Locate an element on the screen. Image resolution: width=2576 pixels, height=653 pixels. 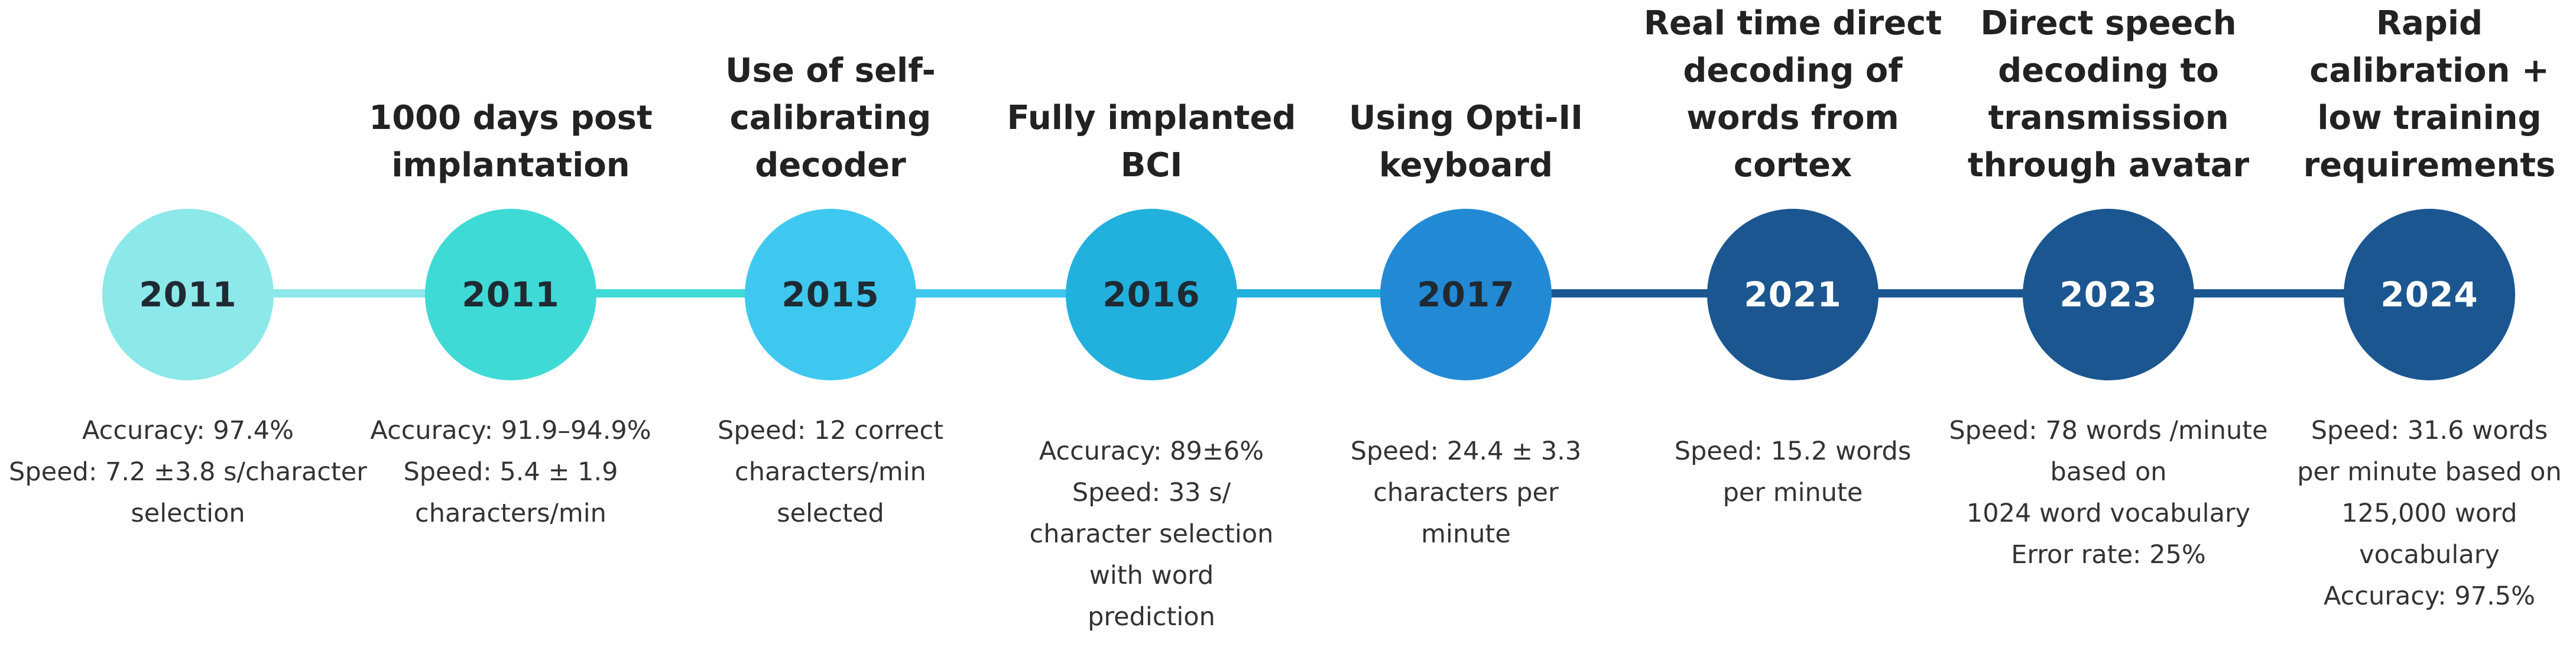
milestone-detail-line: Accuracy: 97.4% is located at coordinates (188, 430).